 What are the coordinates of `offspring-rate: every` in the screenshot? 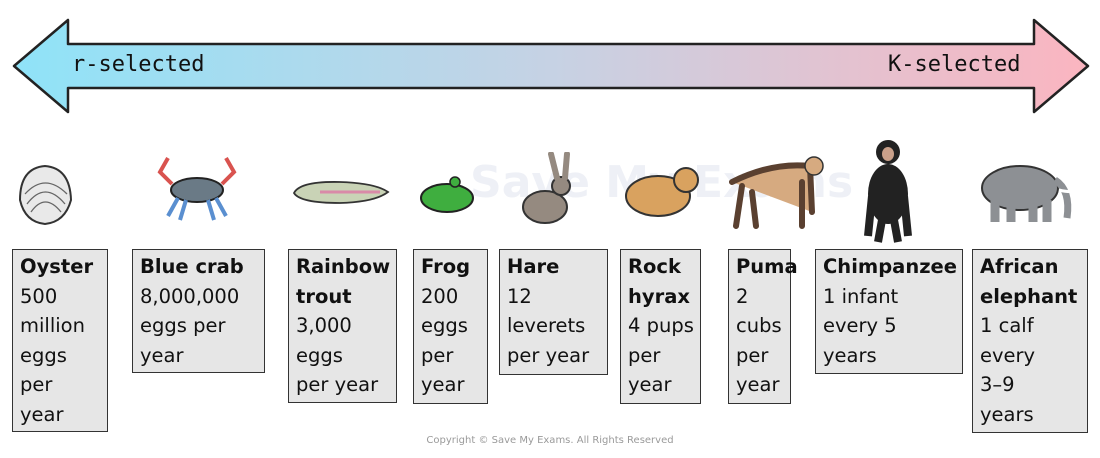 It's located at (1008, 355).